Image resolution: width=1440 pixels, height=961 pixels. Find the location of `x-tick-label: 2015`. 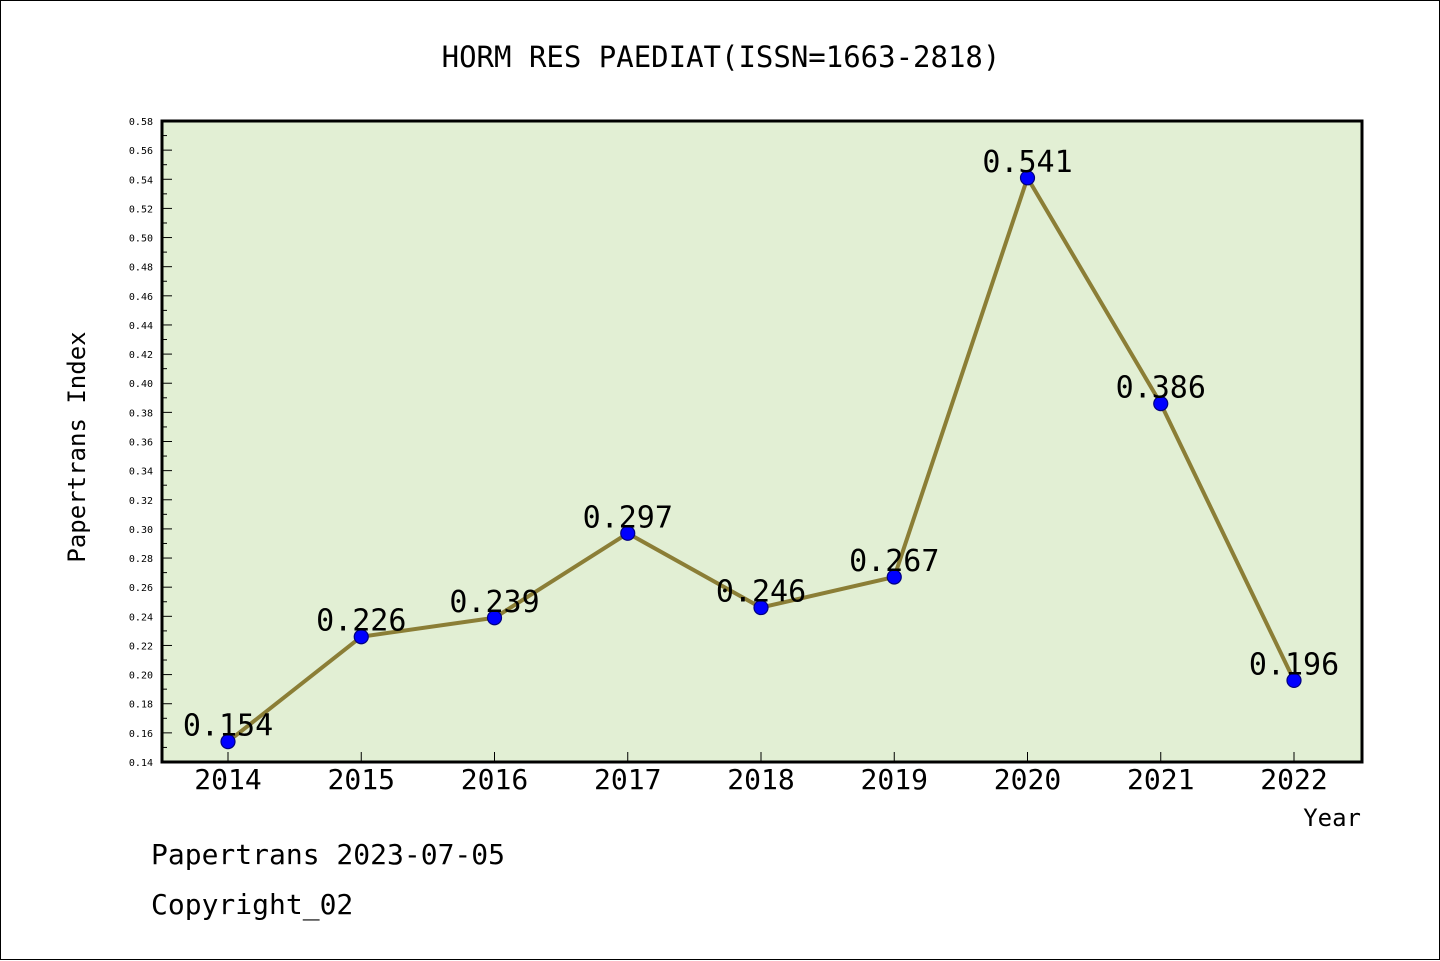

x-tick-label: 2015 is located at coordinates (361, 779).